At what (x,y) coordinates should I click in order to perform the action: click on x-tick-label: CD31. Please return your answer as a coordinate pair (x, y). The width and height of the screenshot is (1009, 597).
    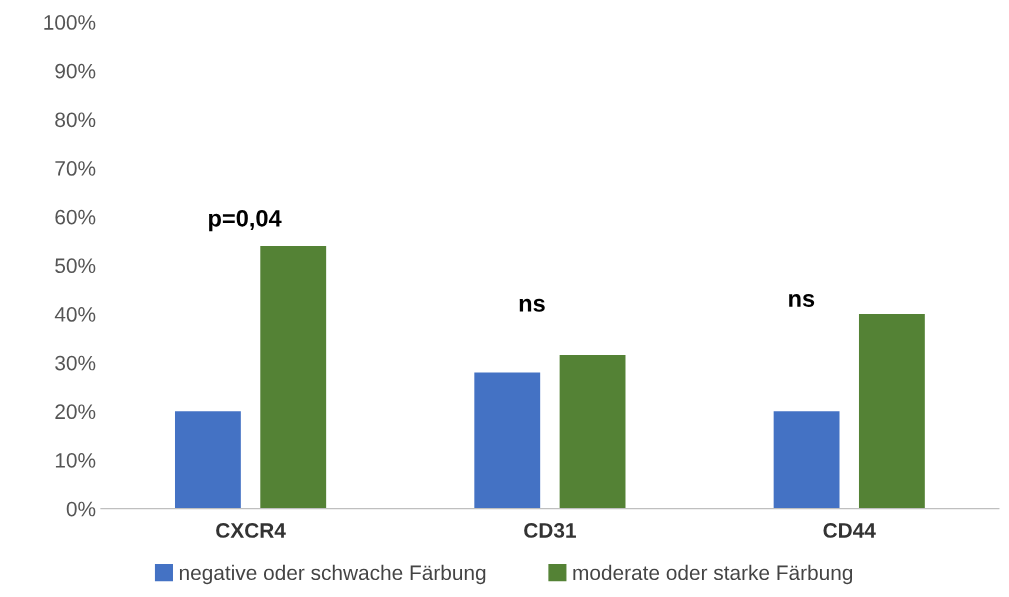
    Looking at the image, I should click on (550, 530).